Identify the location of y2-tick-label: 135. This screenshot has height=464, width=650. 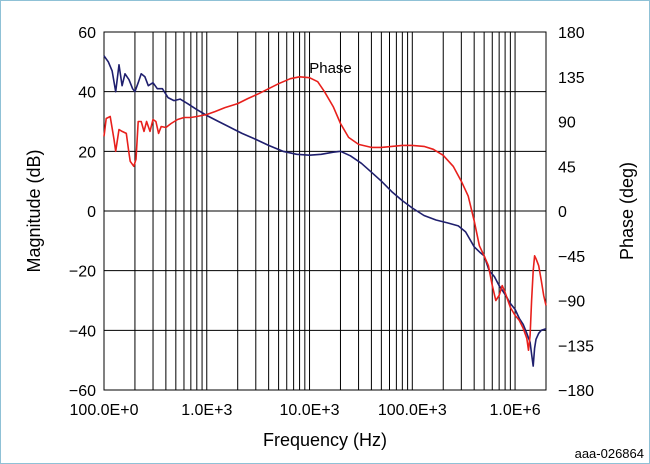
(571, 78).